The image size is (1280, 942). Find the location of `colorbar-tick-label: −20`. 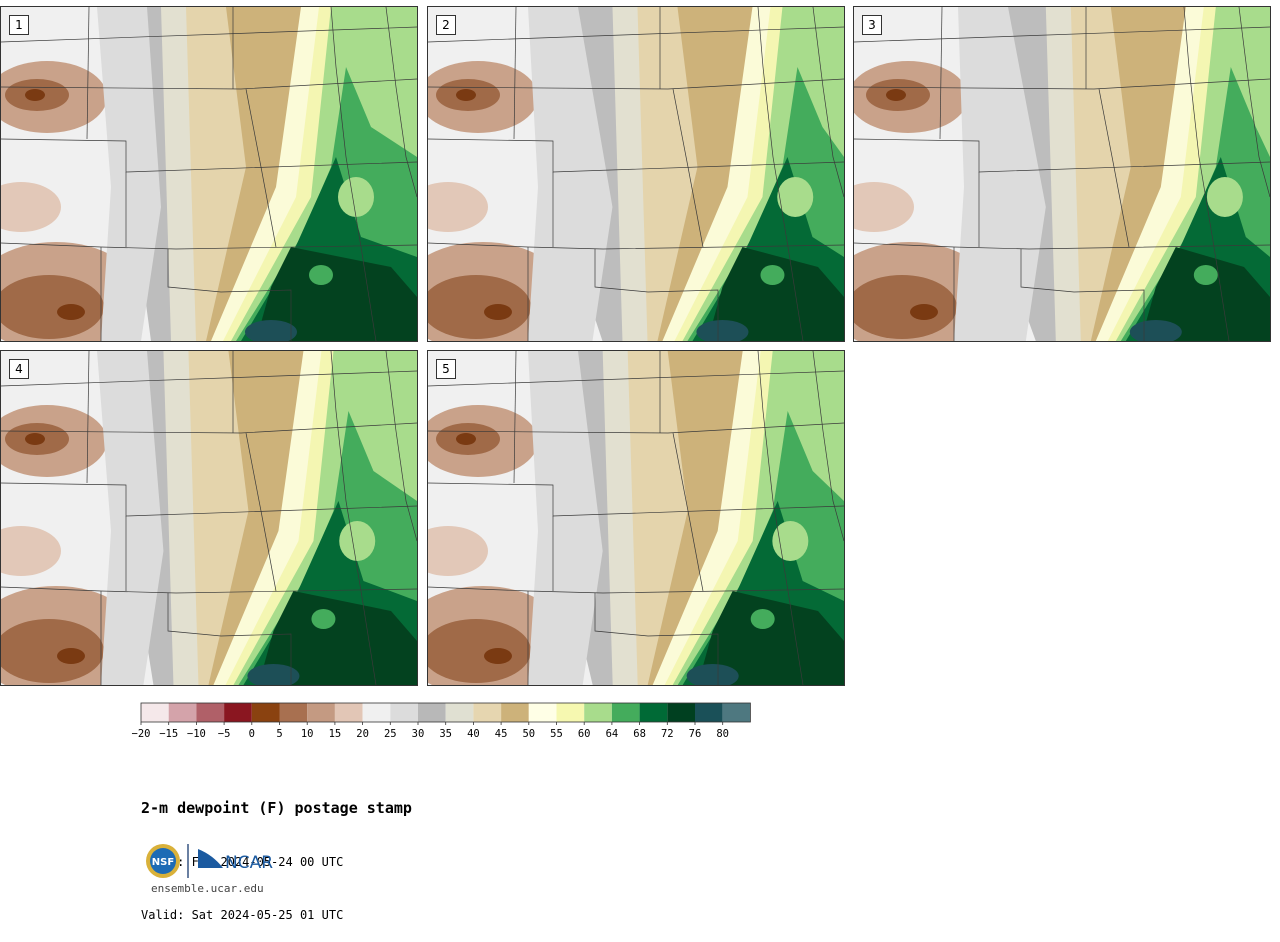

colorbar-tick-label: −20 is located at coordinates (141, 734).